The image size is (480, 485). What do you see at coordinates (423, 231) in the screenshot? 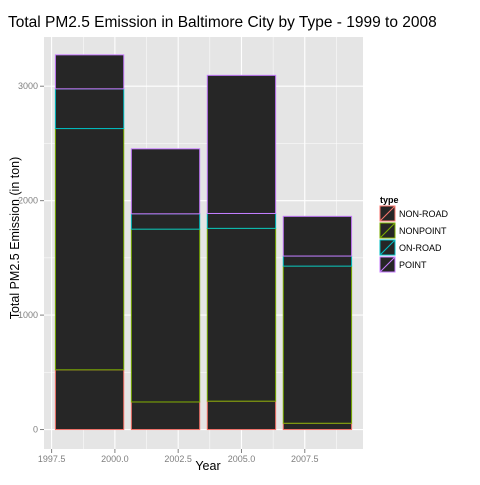
I see `legend-label-nonpoint: NONPOINT` at bounding box center [423, 231].